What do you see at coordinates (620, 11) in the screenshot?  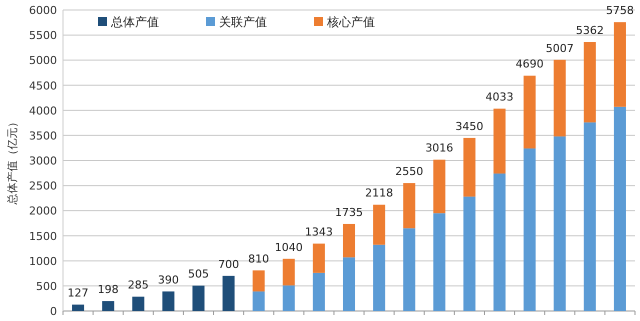 I see `total-label: 5758` at bounding box center [620, 11].